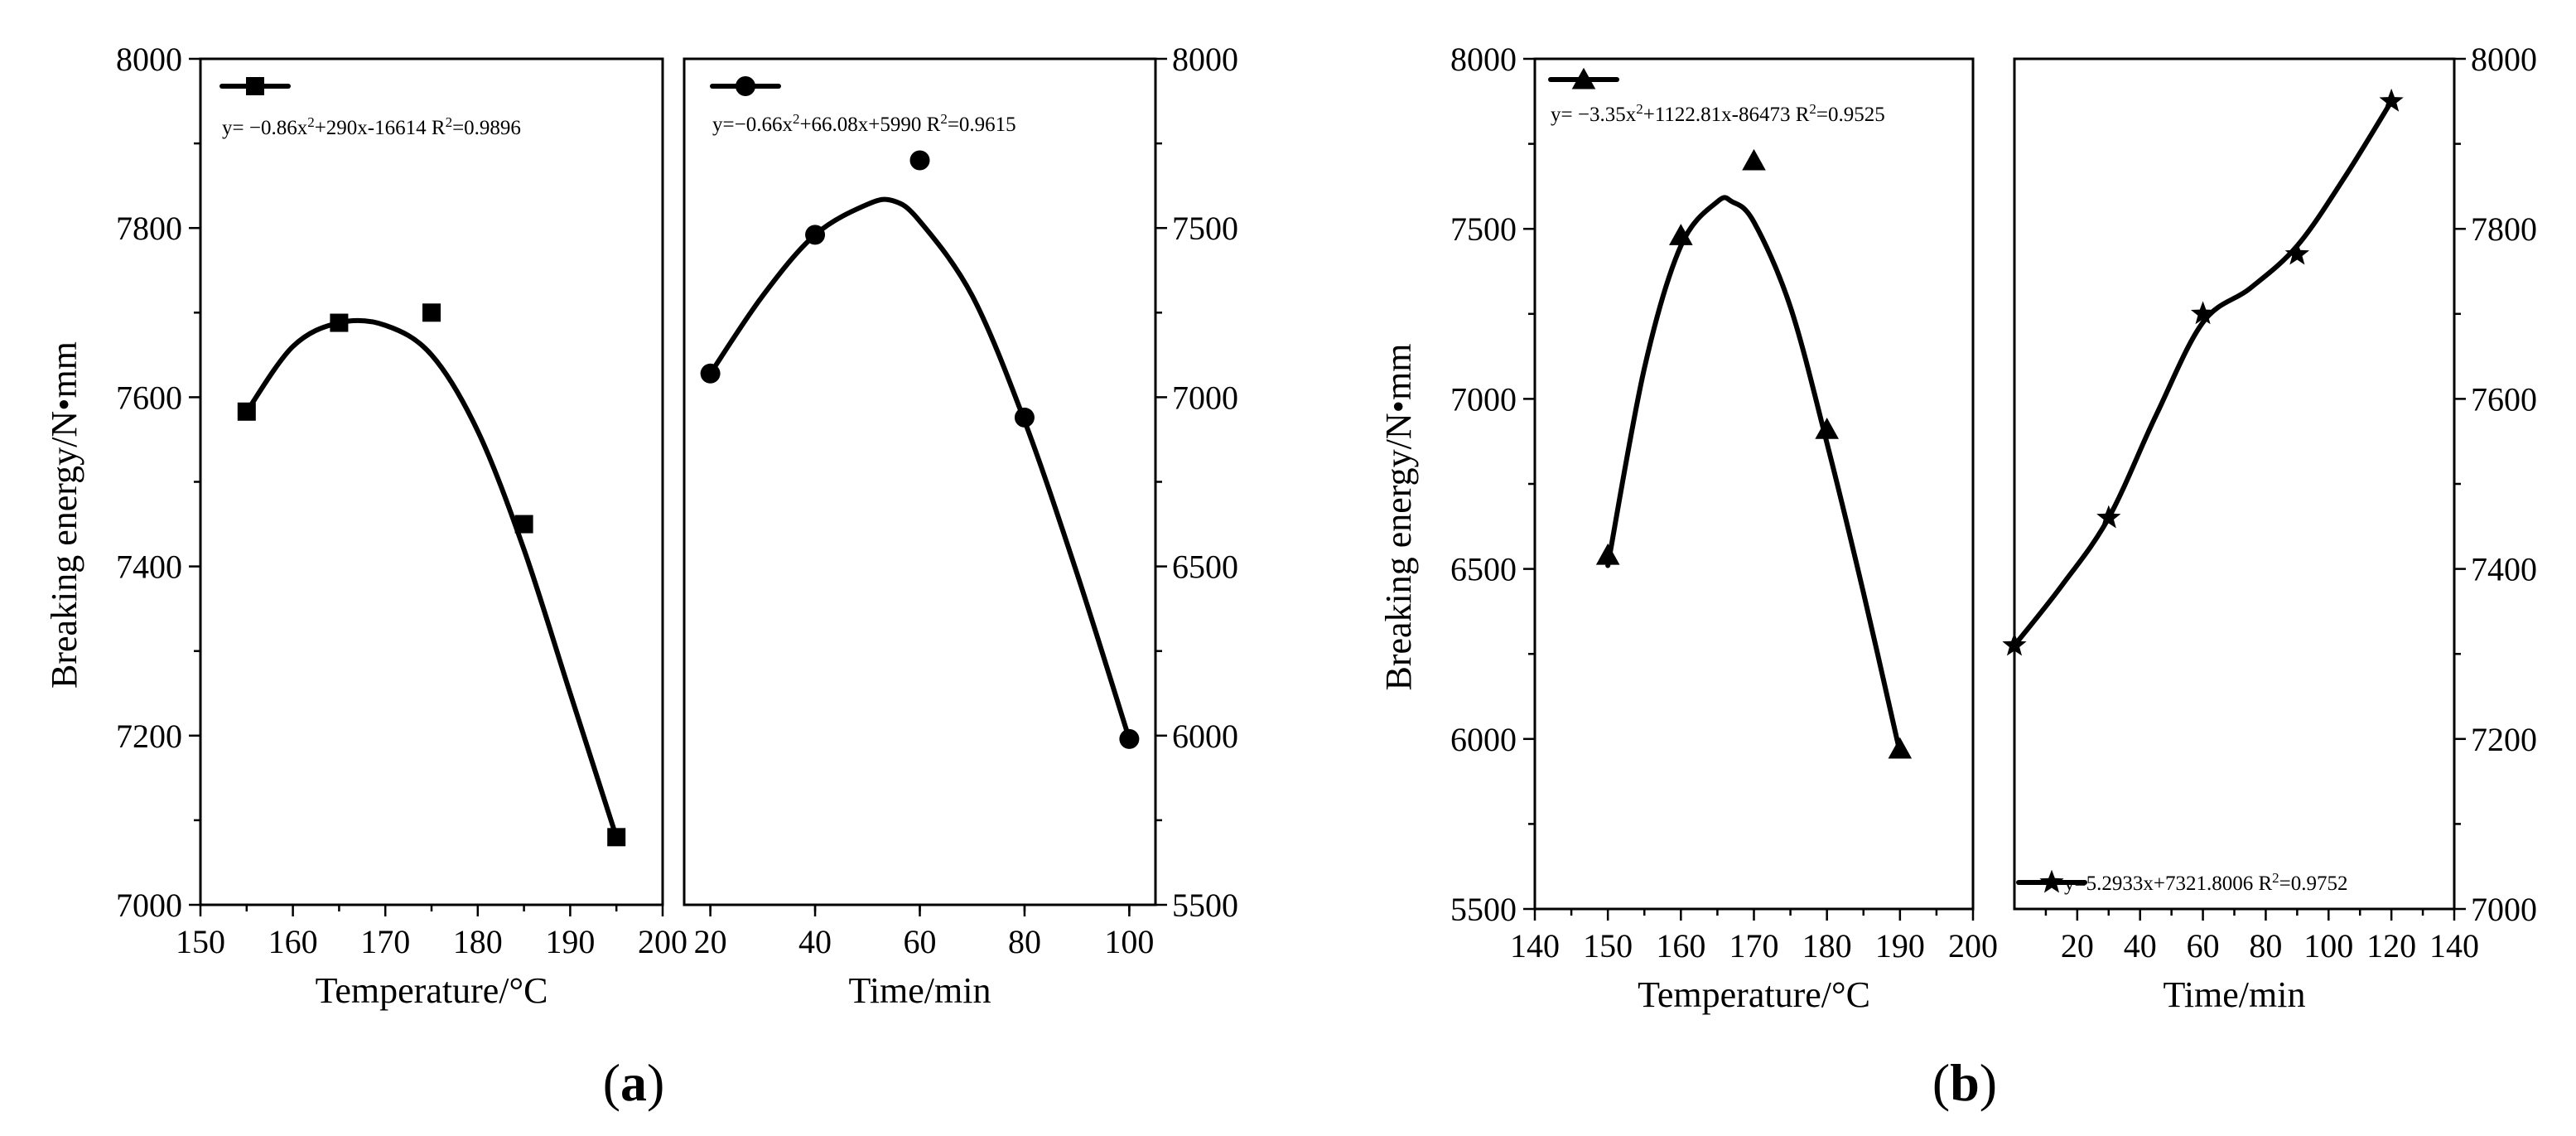  Describe the element at coordinates (2391, 945) in the screenshot. I see `x-tick-label: 120` at that location.